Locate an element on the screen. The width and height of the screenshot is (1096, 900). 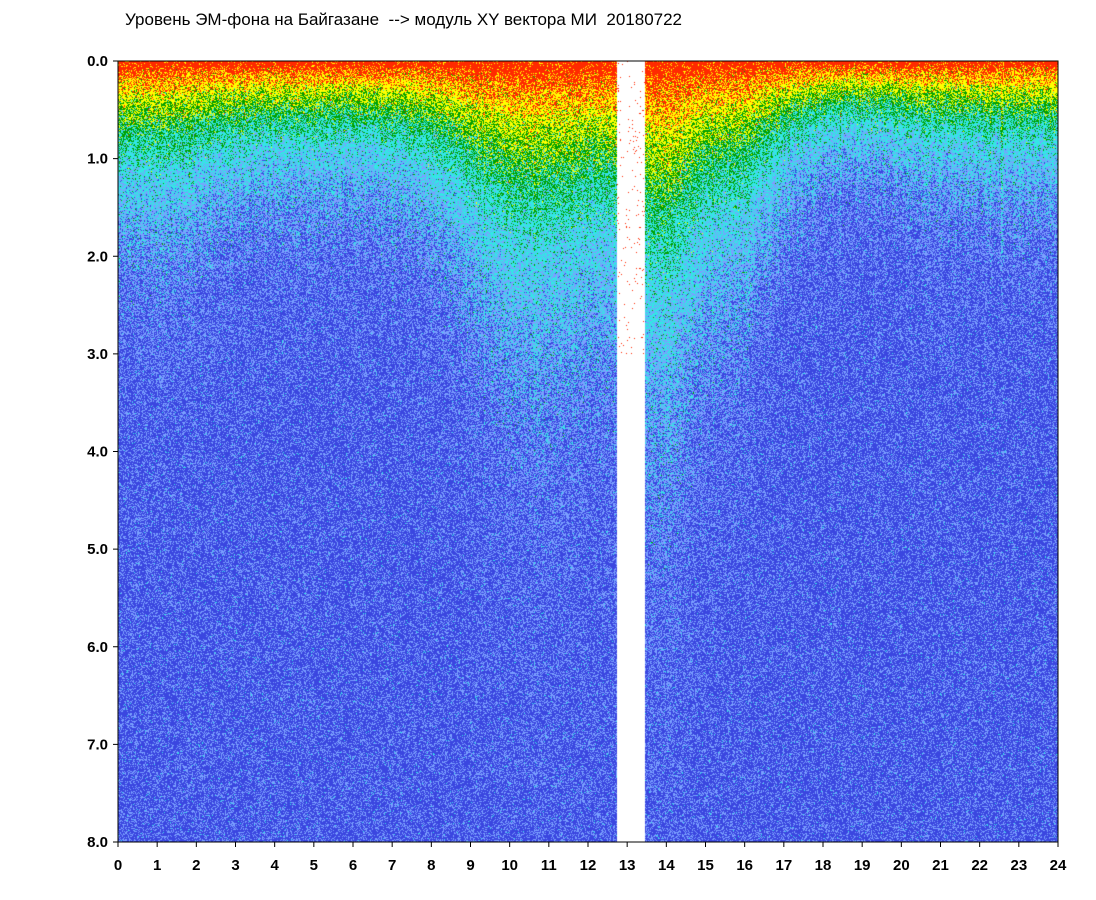
x-tick-label: 10 is located at coordinates (509, 865).